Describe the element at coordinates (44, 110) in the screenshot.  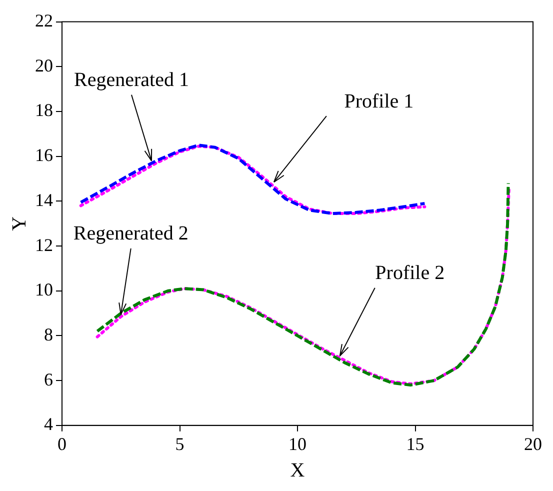
I see `y-tick-label: 18` at that location.